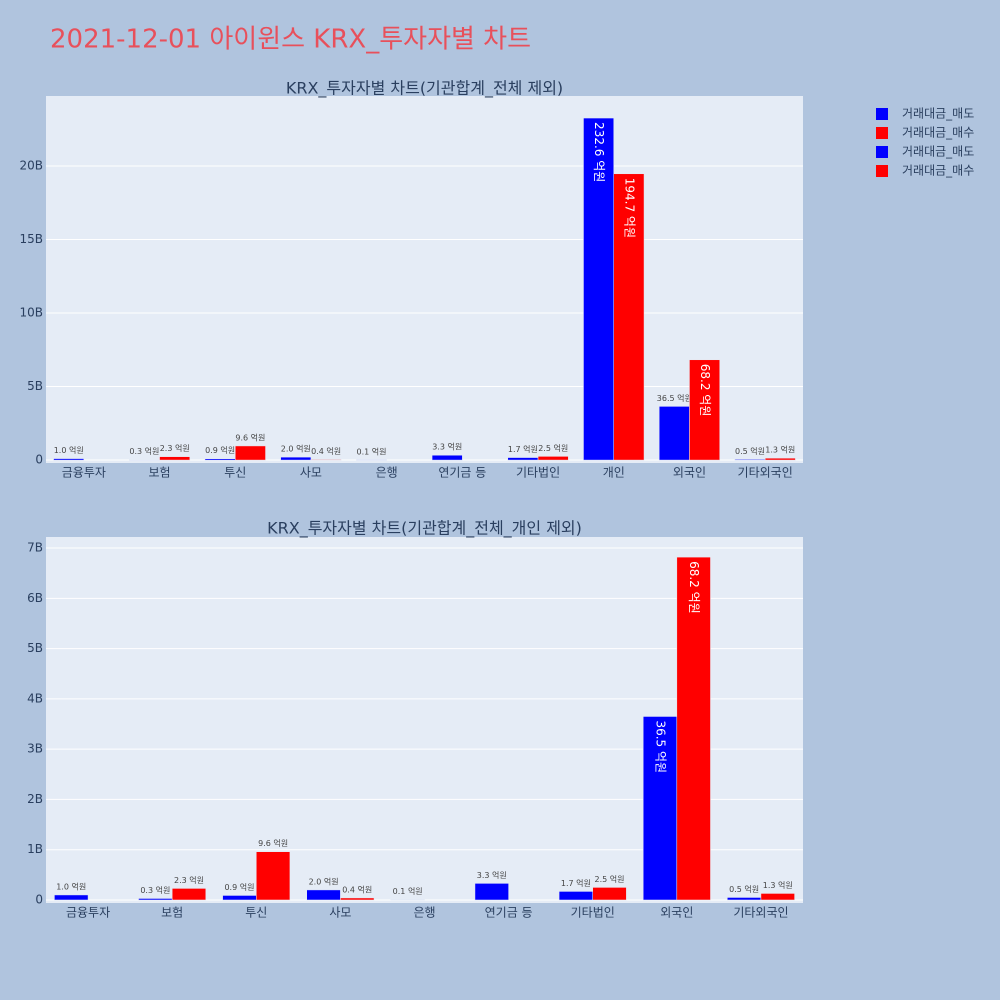 Image resolution: width=1000 pixels, height=1000 pixels. Describe the element at coordinates (290, 40) in the screenshot. I see `page-title: 2021-12-01 아이윈스 KRX_투자자별 차트` at that location.